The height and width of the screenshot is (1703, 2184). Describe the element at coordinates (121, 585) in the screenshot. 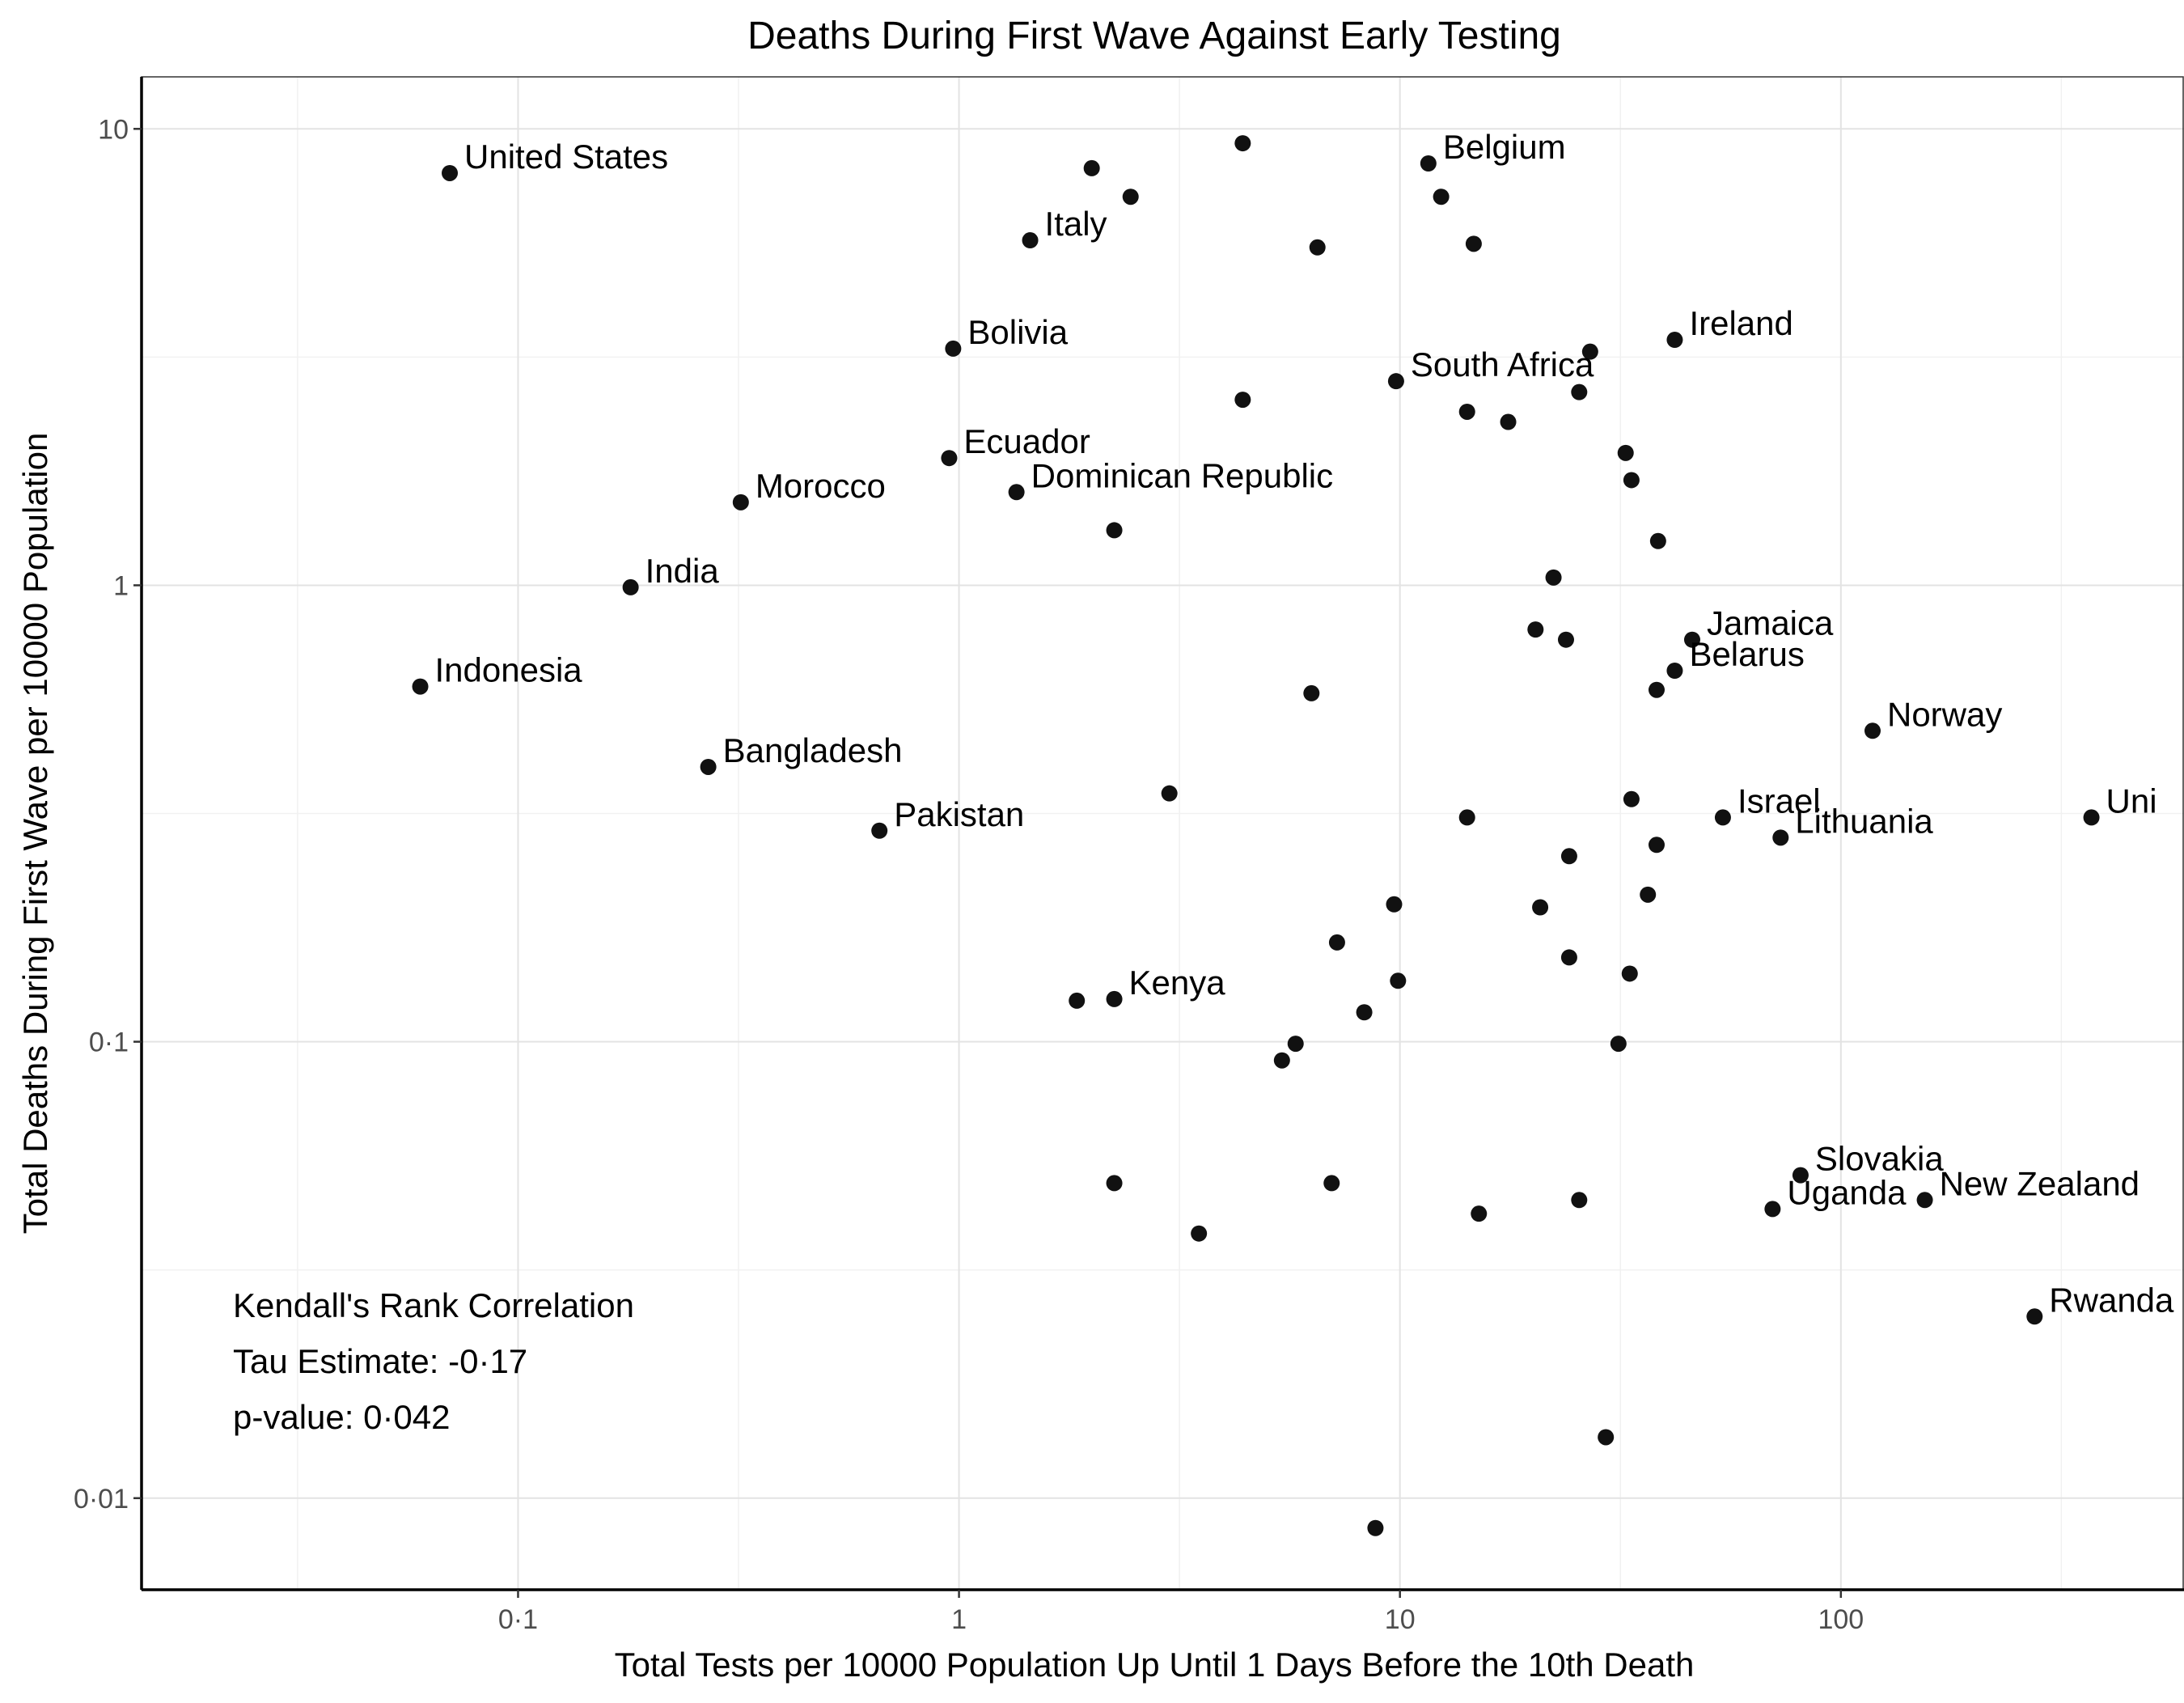

I see `y-tick-label: 1` at that location.